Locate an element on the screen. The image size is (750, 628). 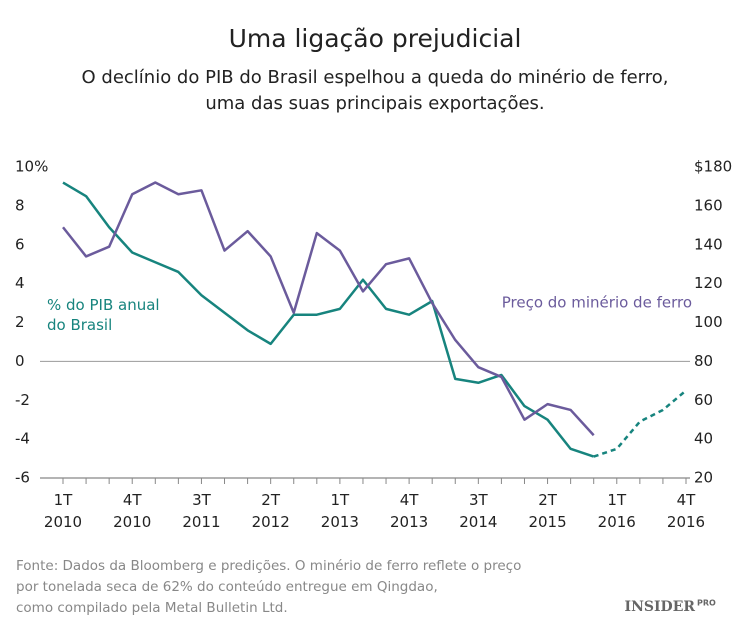
y2-tick-label: $180 is located at coordinates (713, 167).